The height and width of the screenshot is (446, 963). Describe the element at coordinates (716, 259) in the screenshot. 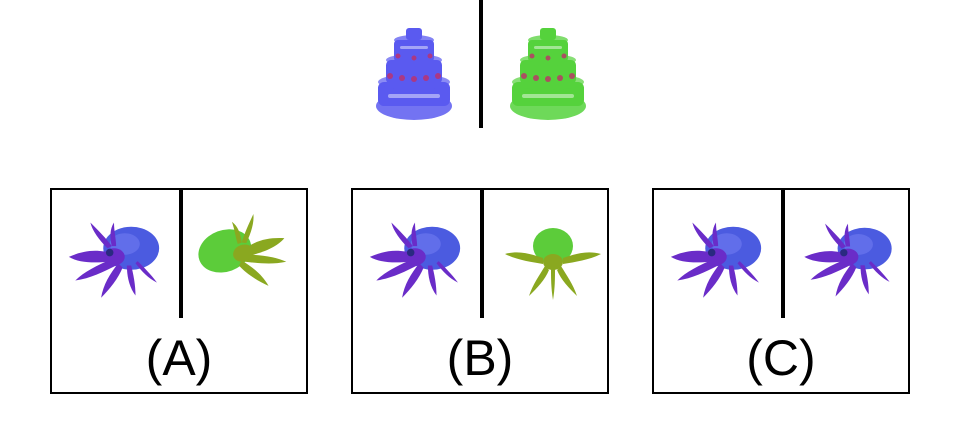

I see `option-c-left-crab-image` at that location.